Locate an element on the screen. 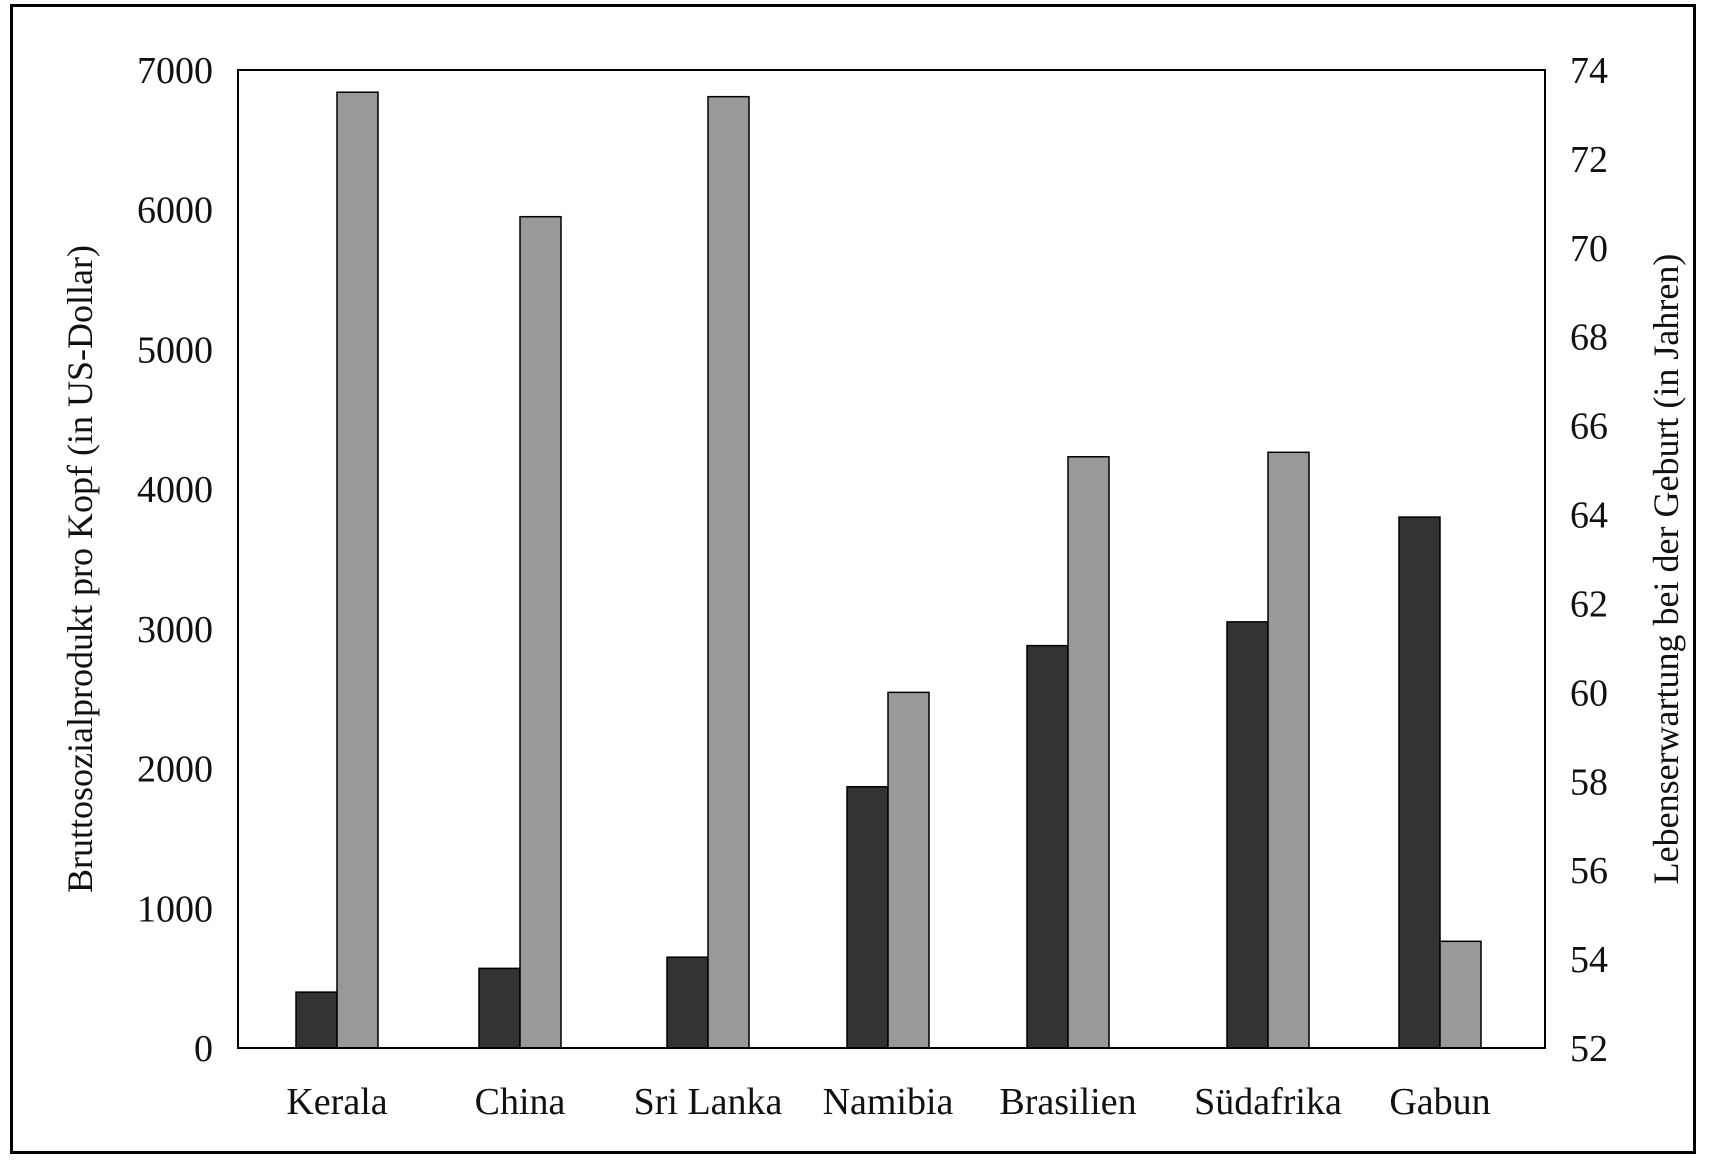  y-left-tick-label: 5000 is located at coordinates (175, 350).